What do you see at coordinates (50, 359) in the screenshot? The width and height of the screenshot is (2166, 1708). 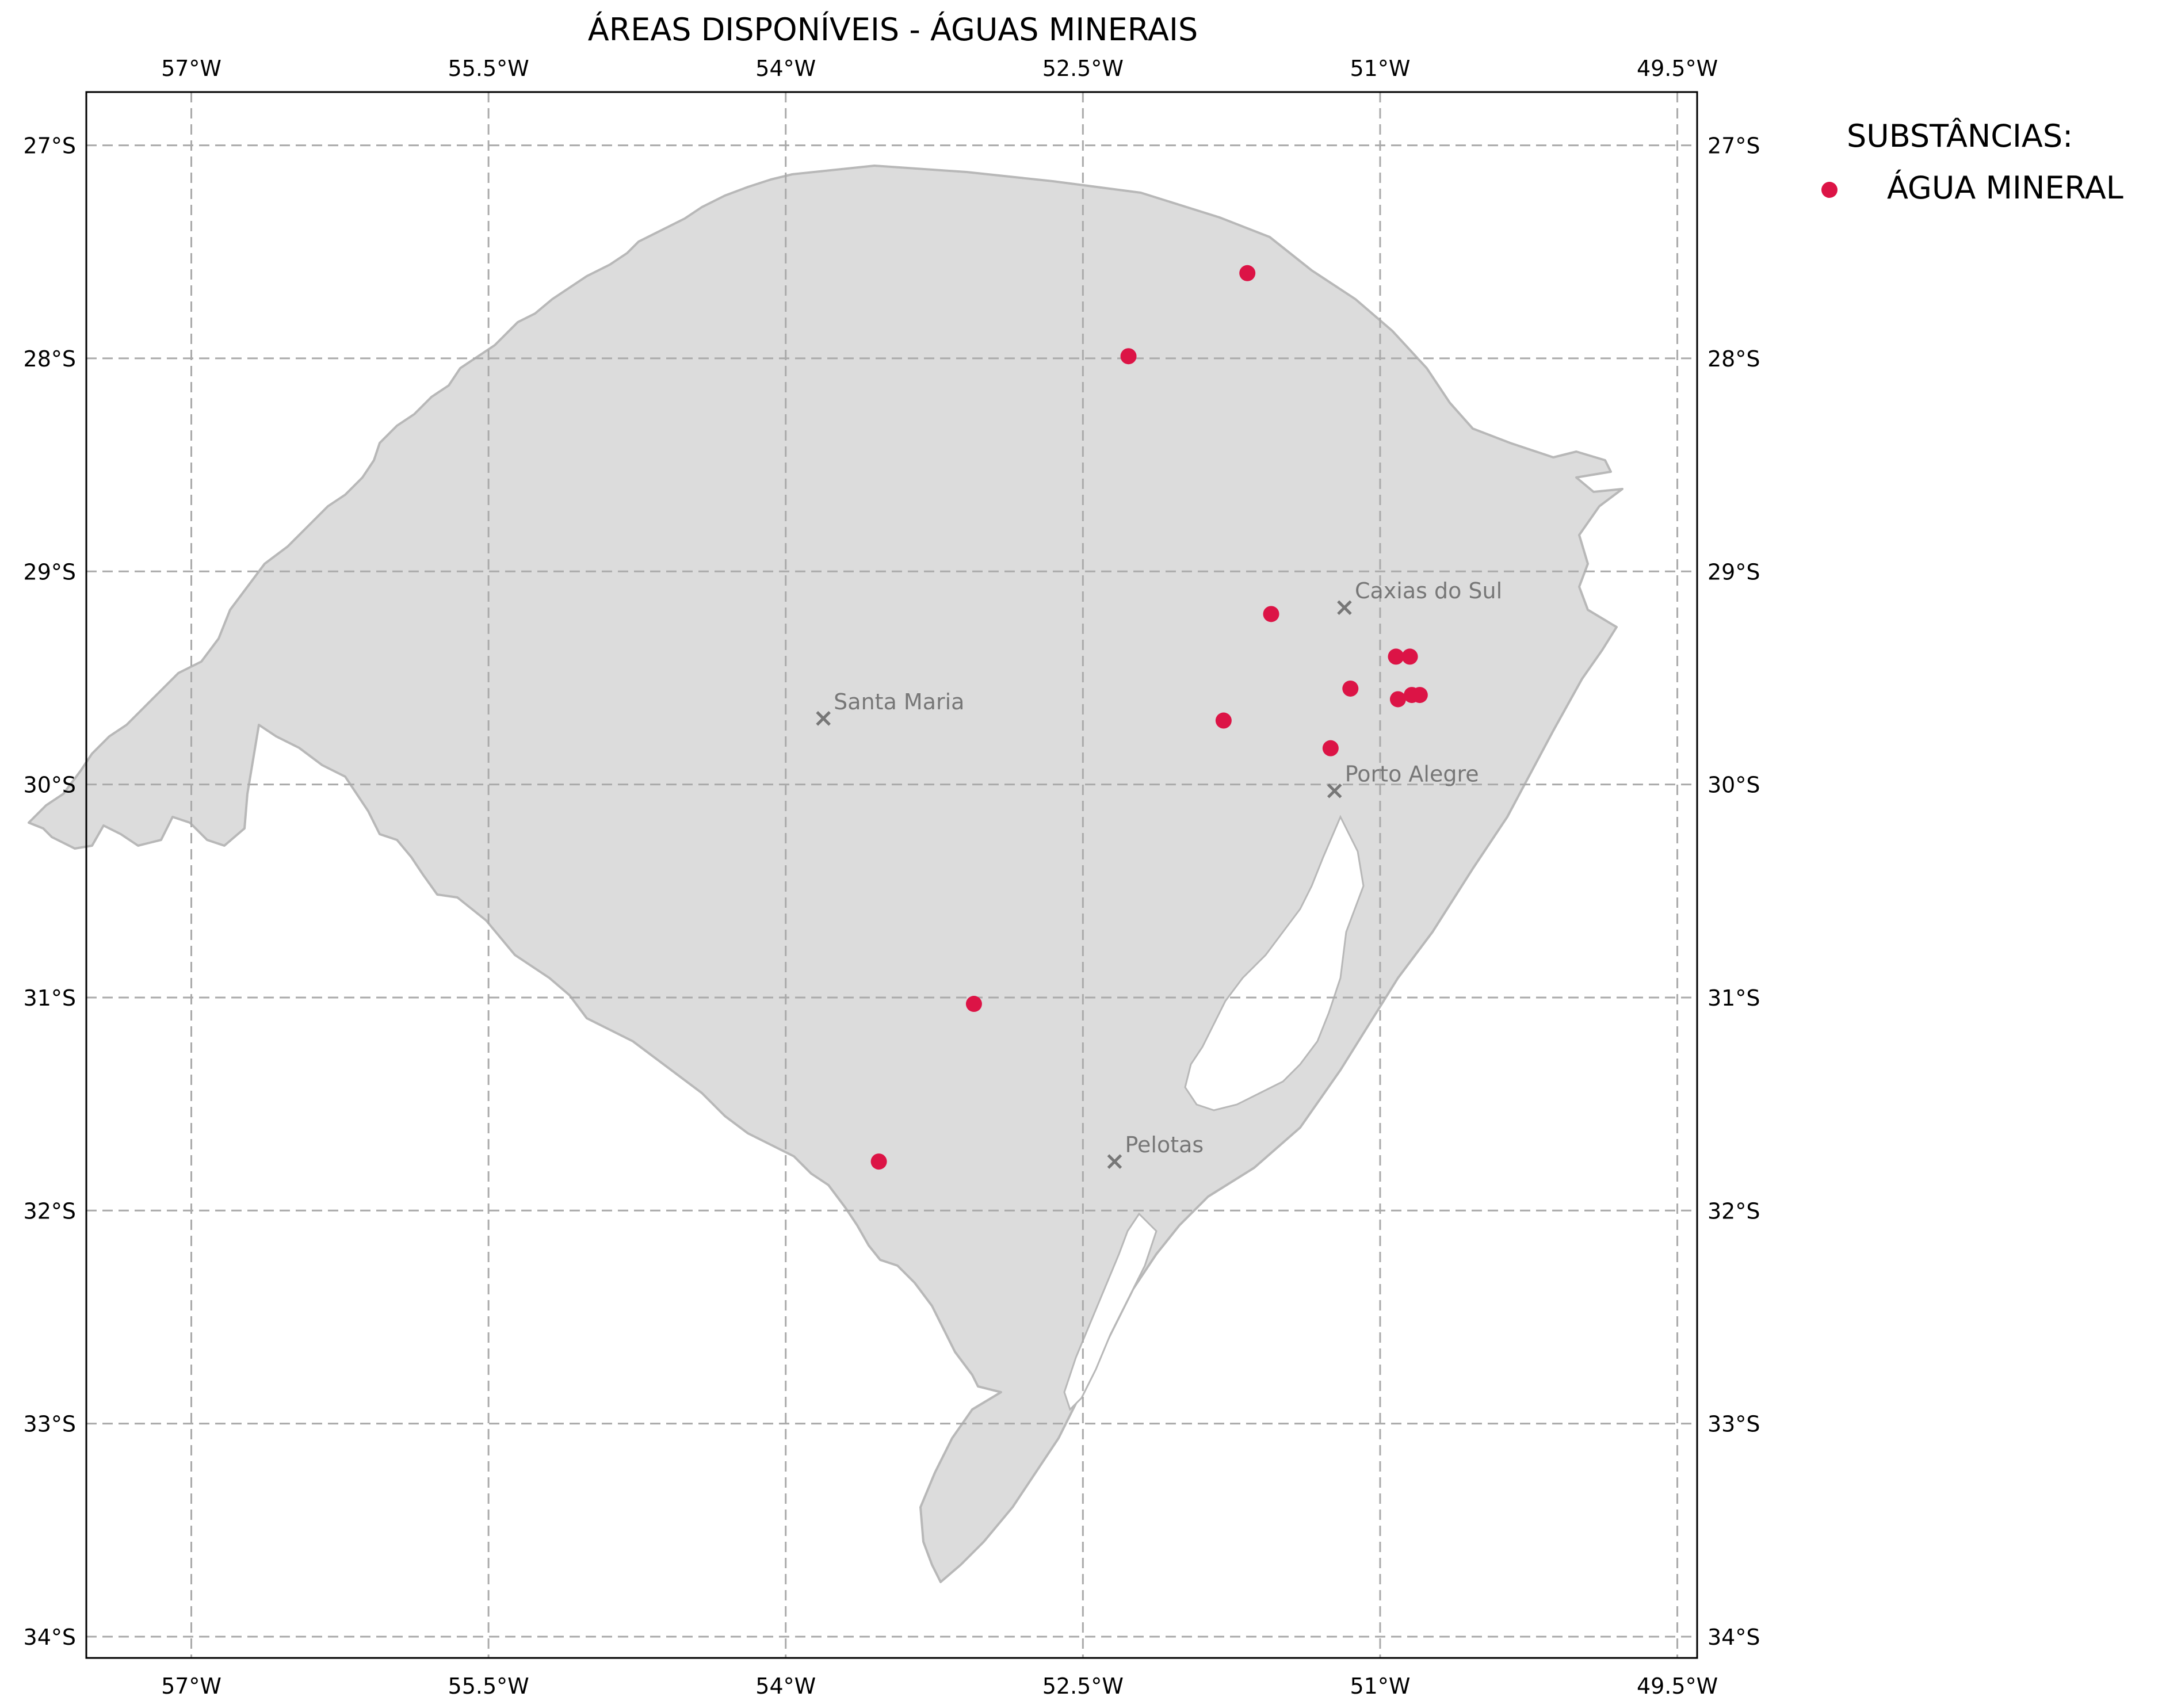 I see `lat-tick-label-left: 28°S` at bounding box center [50, 359].